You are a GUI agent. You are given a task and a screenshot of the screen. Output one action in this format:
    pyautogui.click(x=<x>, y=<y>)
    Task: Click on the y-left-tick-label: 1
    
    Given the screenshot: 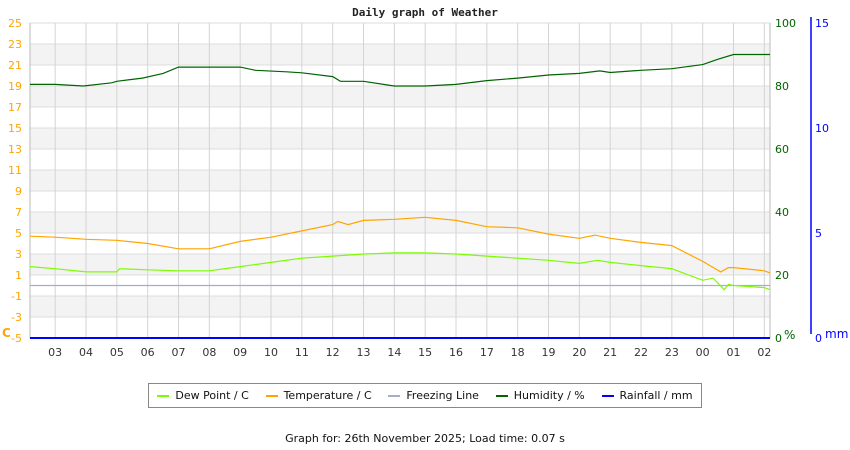 What is the action you would take?
    pyautogui.click(x=18, y=275)
    